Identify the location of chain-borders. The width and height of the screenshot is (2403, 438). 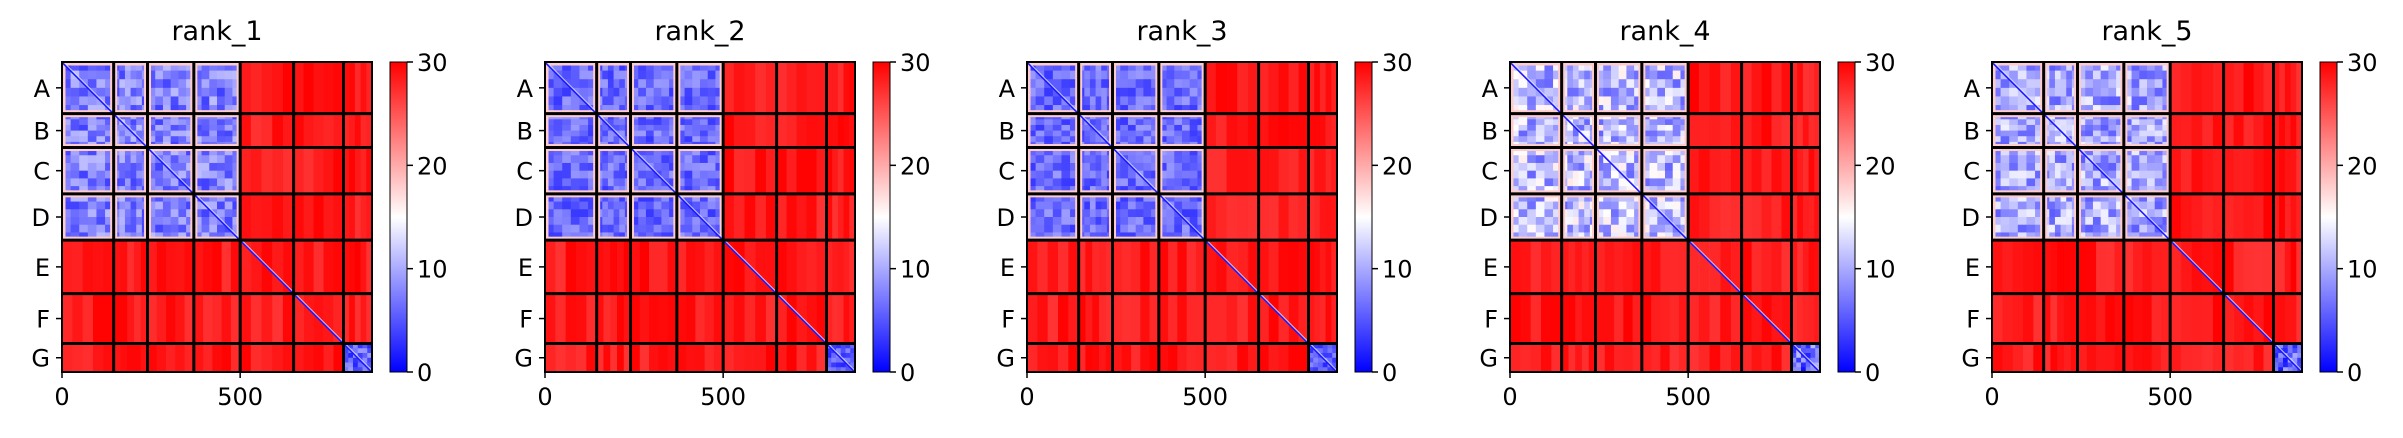
(1665, 217).